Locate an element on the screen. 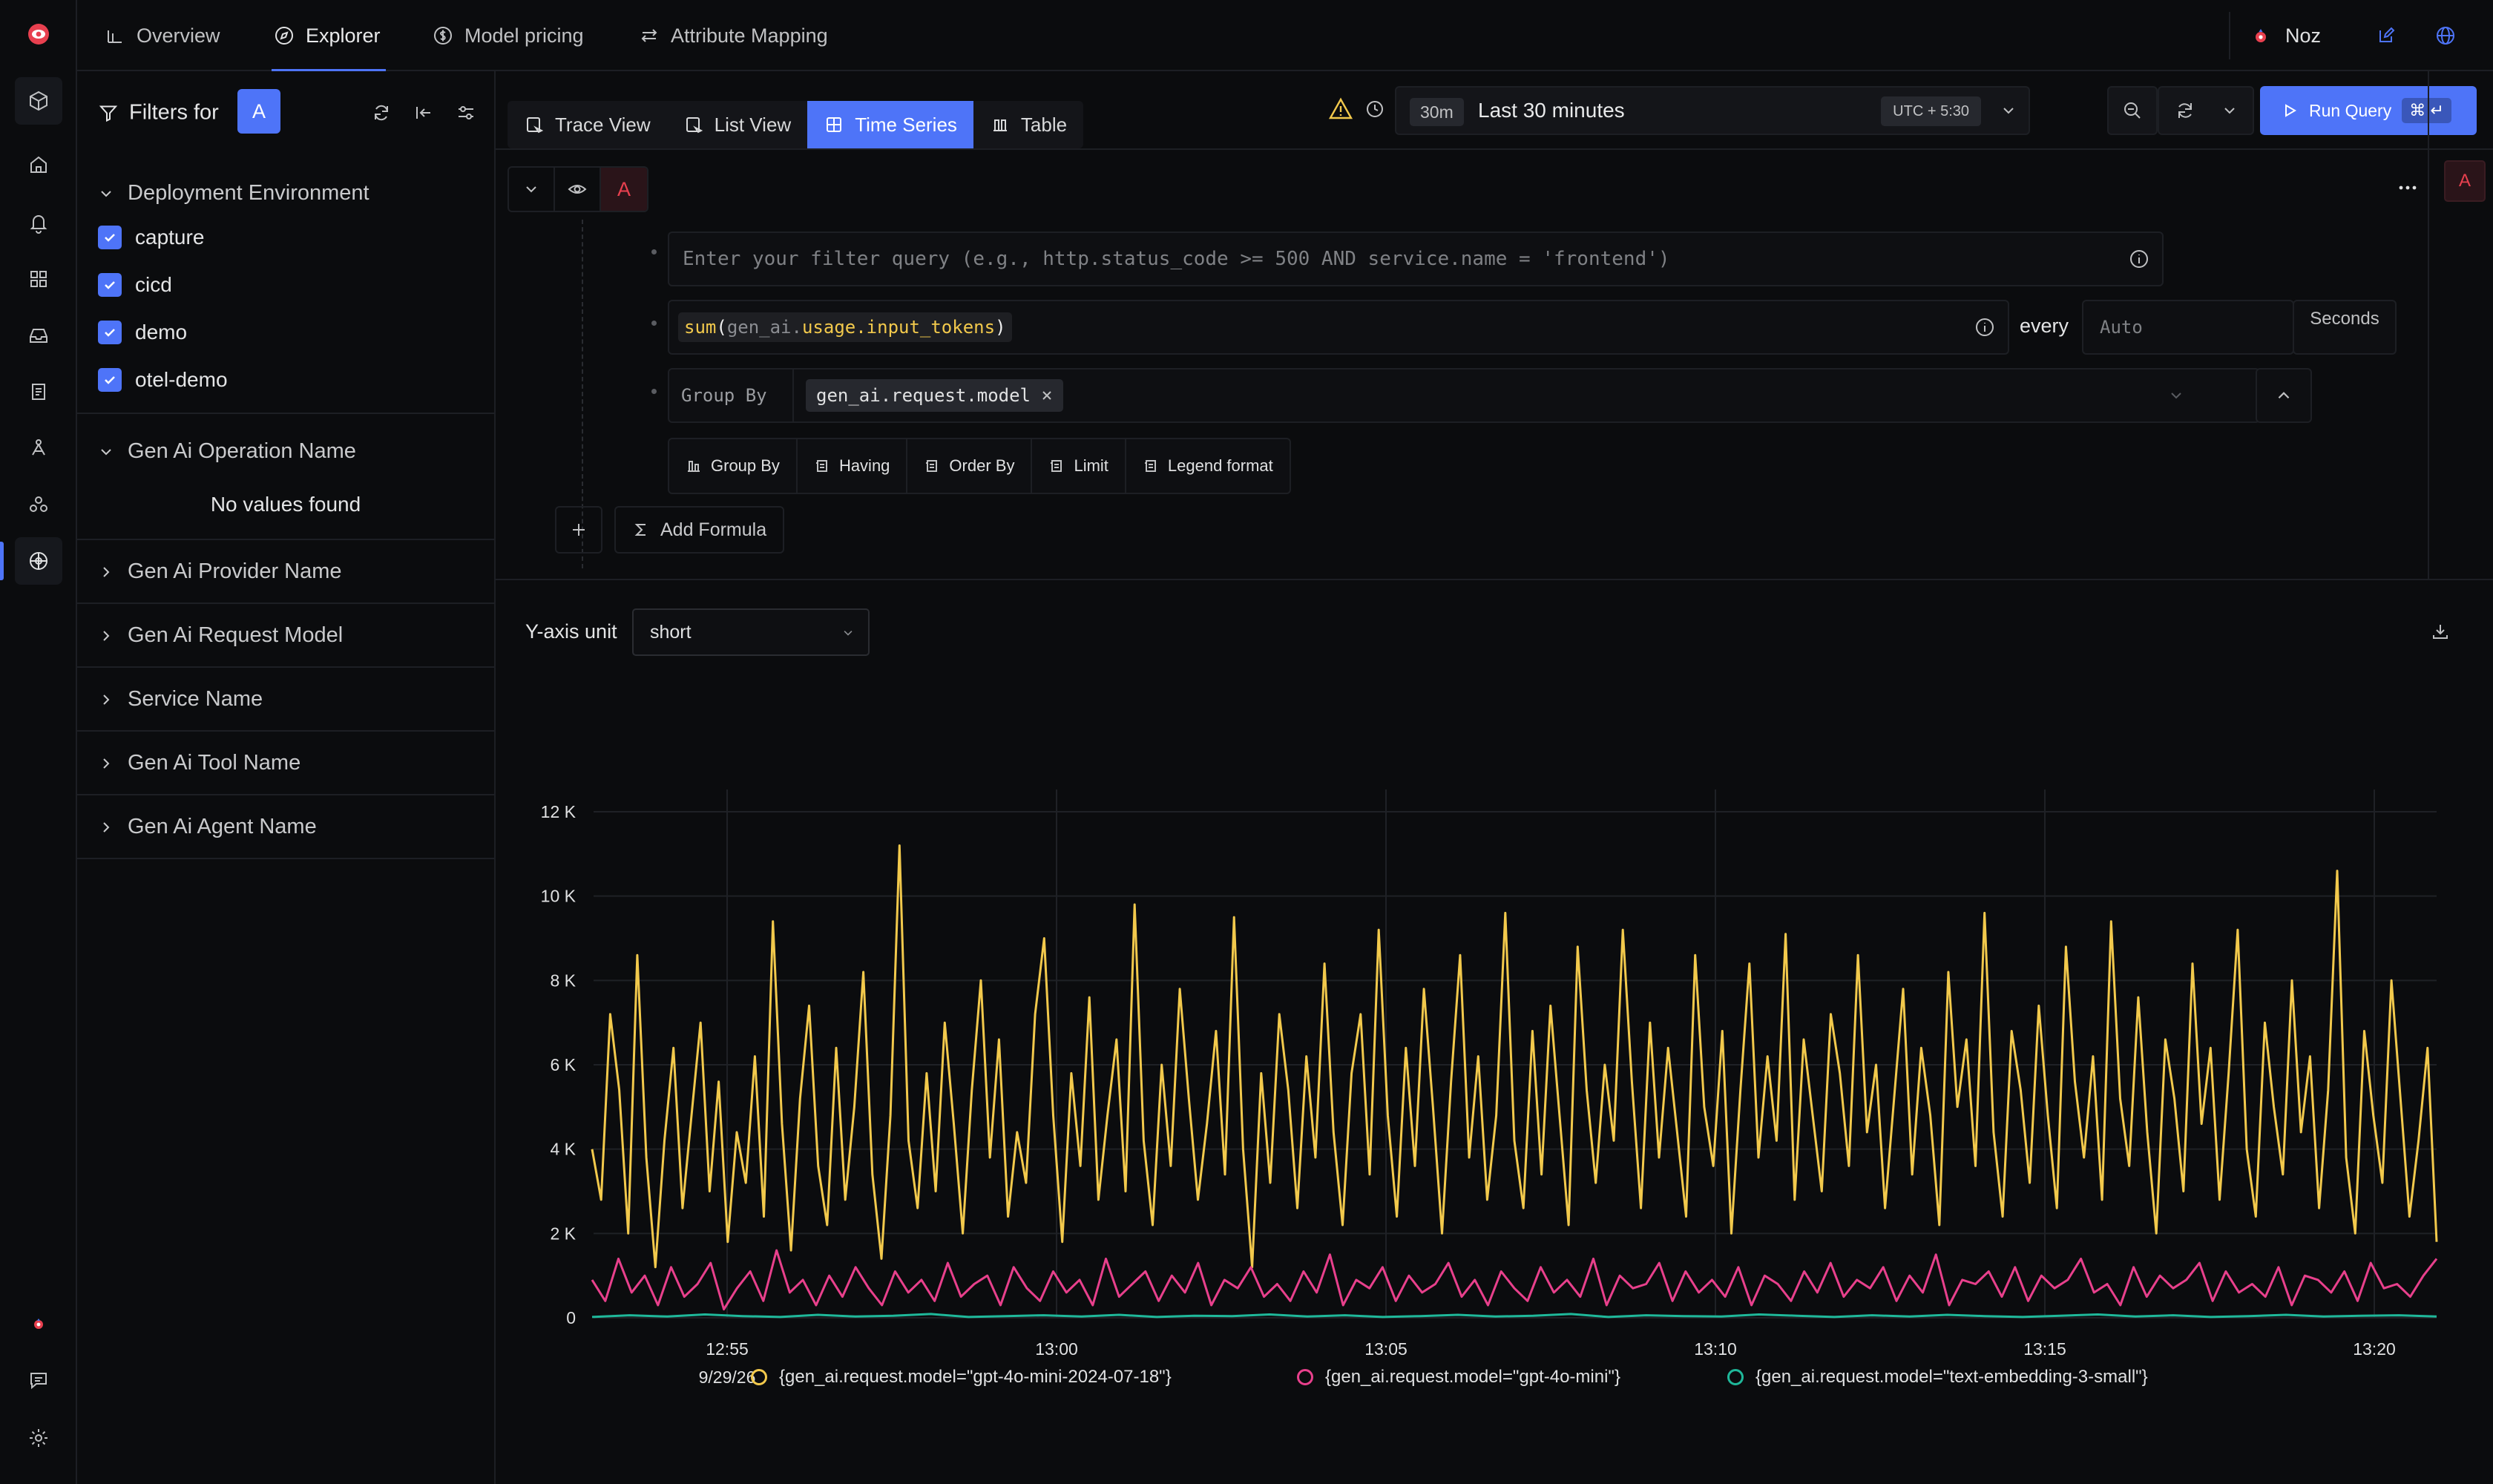 Image resolution: width=2493 pixels, height=1484 pixels. filter-section-title: Gen Ai Provider Name is located at coordinates (235, 571).